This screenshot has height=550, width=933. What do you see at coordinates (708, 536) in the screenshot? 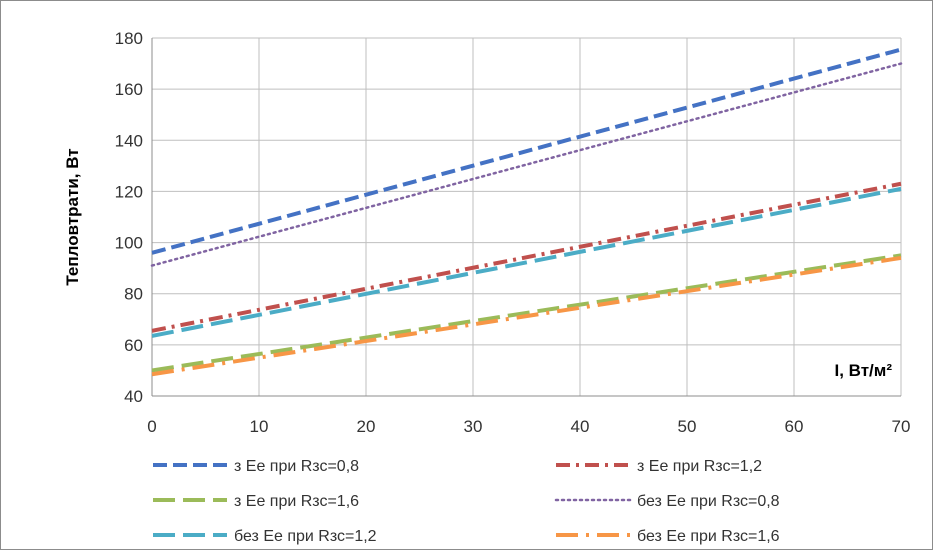
I see `legend-label-6: без Ее при Rзс=1,6` at bounding box center [708, 536].